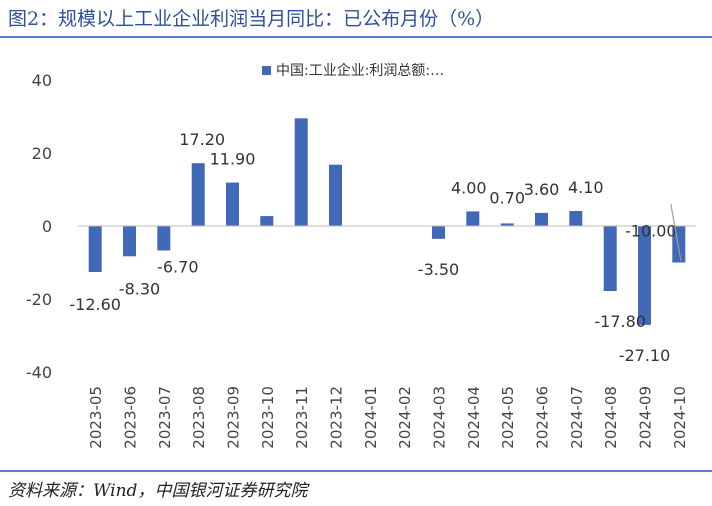 The width and height of the screenshot is (712, 506). What do you see at coordinates (543, 417) in the screenshot?
I see `x-tick-label: 2024-06` at bounding box center [543, 417].